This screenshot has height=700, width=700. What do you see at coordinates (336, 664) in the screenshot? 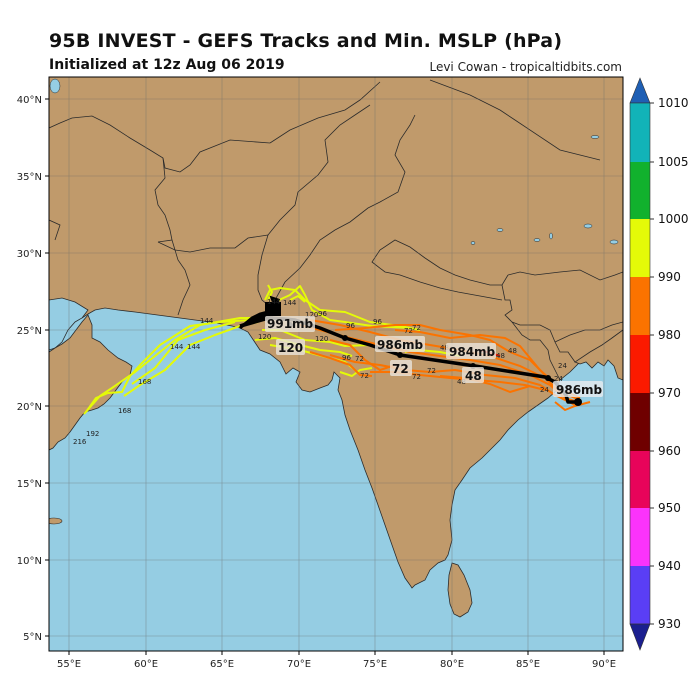
I see `lon-tick-labels: 55°E 60°E 65°E 70°E 75°E 80°E 85°E 90°E` at bounding box center [336, 664].